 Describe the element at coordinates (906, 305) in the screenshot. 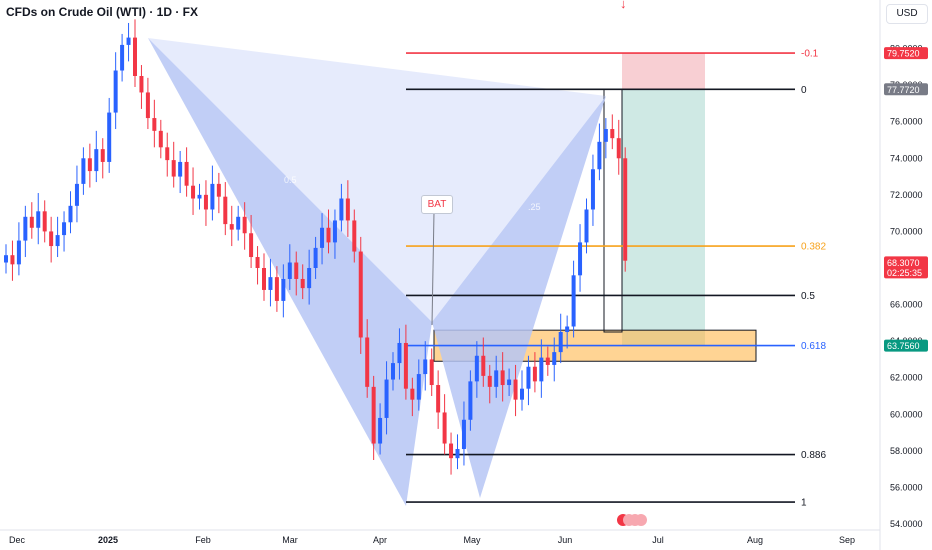

I see `price-tick-6: 66.0000` at that location.